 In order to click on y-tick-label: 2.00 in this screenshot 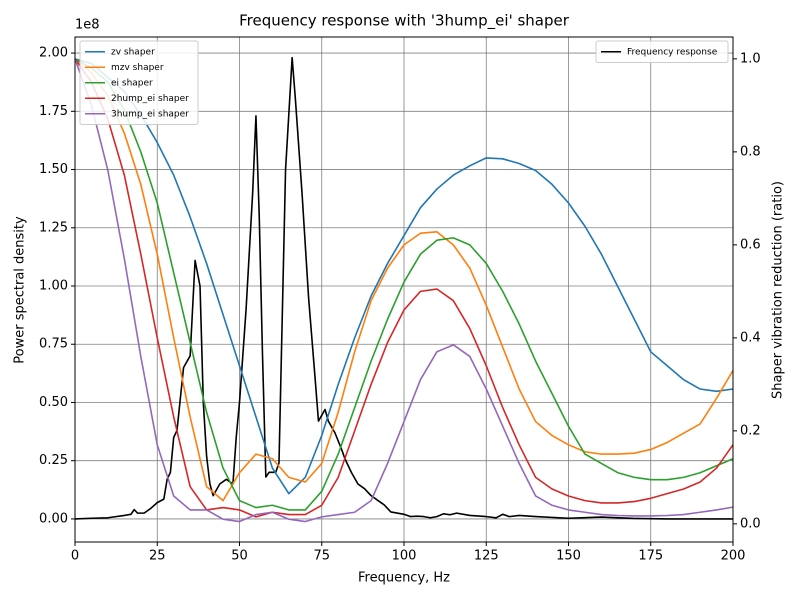, I will do `click(53, 53)`.